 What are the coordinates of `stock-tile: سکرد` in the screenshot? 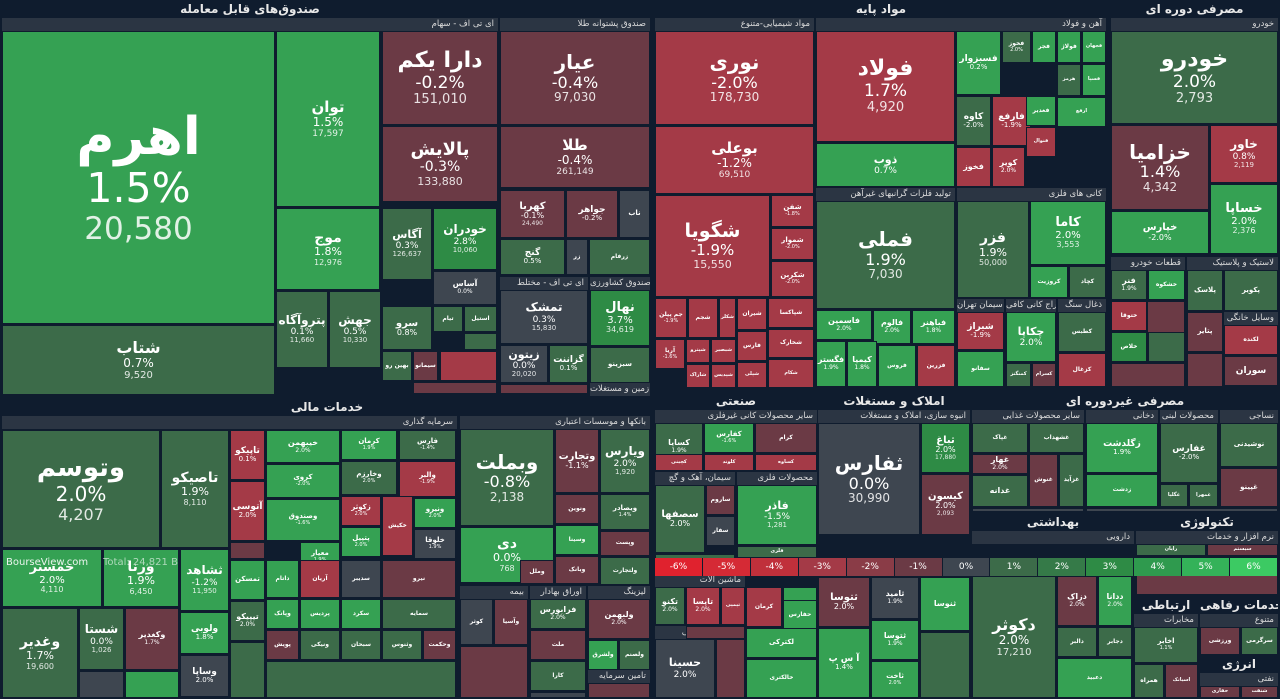 It's located at (361, 614).